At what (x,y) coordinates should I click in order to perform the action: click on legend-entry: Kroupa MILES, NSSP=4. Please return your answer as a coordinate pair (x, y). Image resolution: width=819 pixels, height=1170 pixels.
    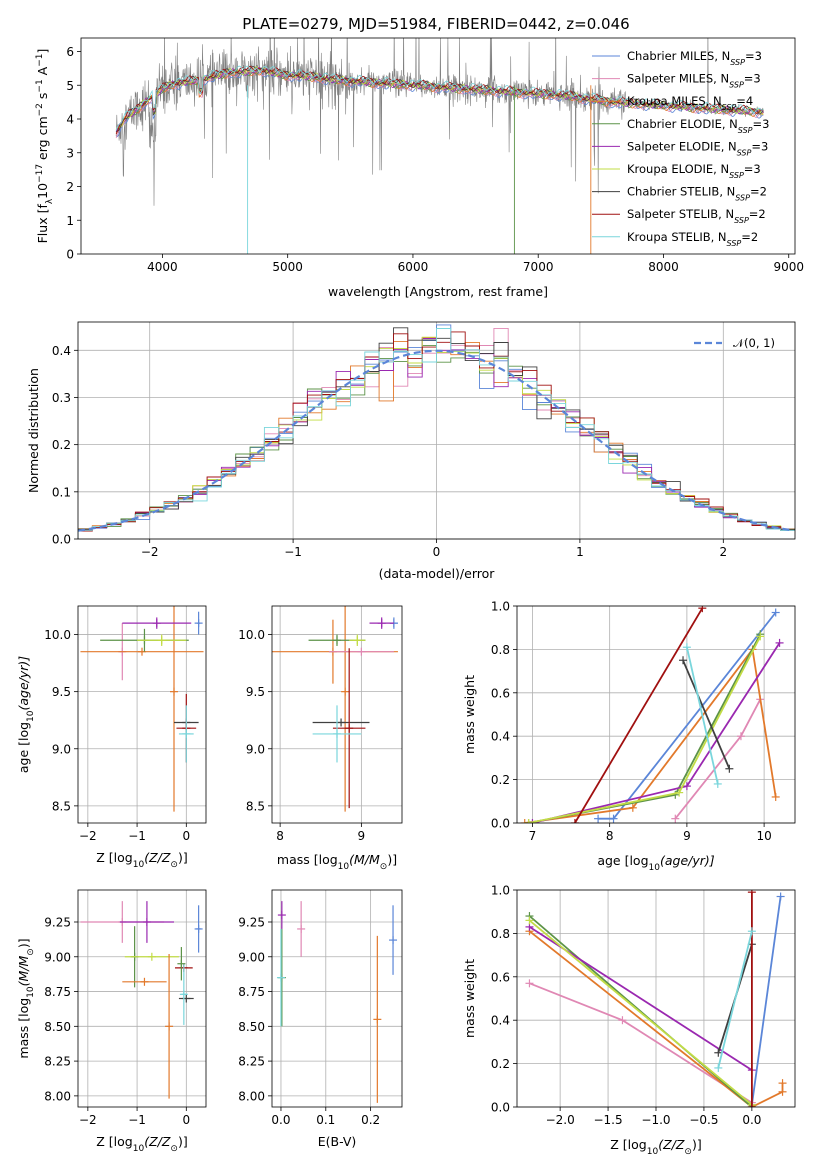
    Looking at the image, I should click on (690, 103).